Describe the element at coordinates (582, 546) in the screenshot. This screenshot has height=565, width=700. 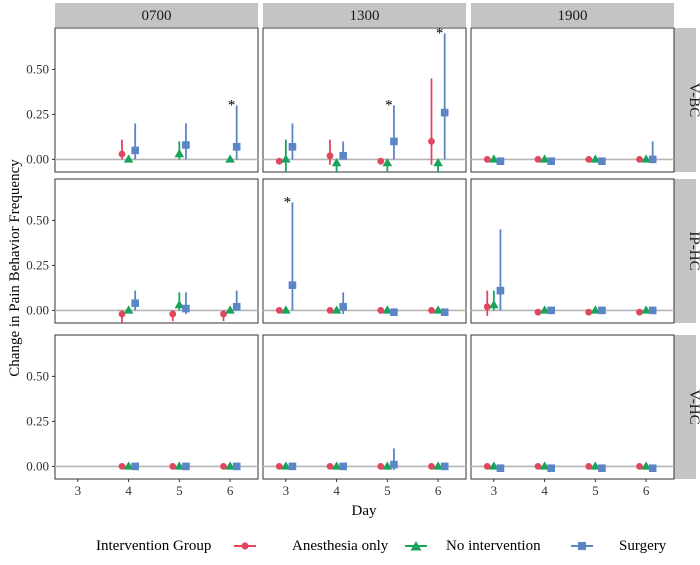
I see `legend-key-square-icon` at that location.